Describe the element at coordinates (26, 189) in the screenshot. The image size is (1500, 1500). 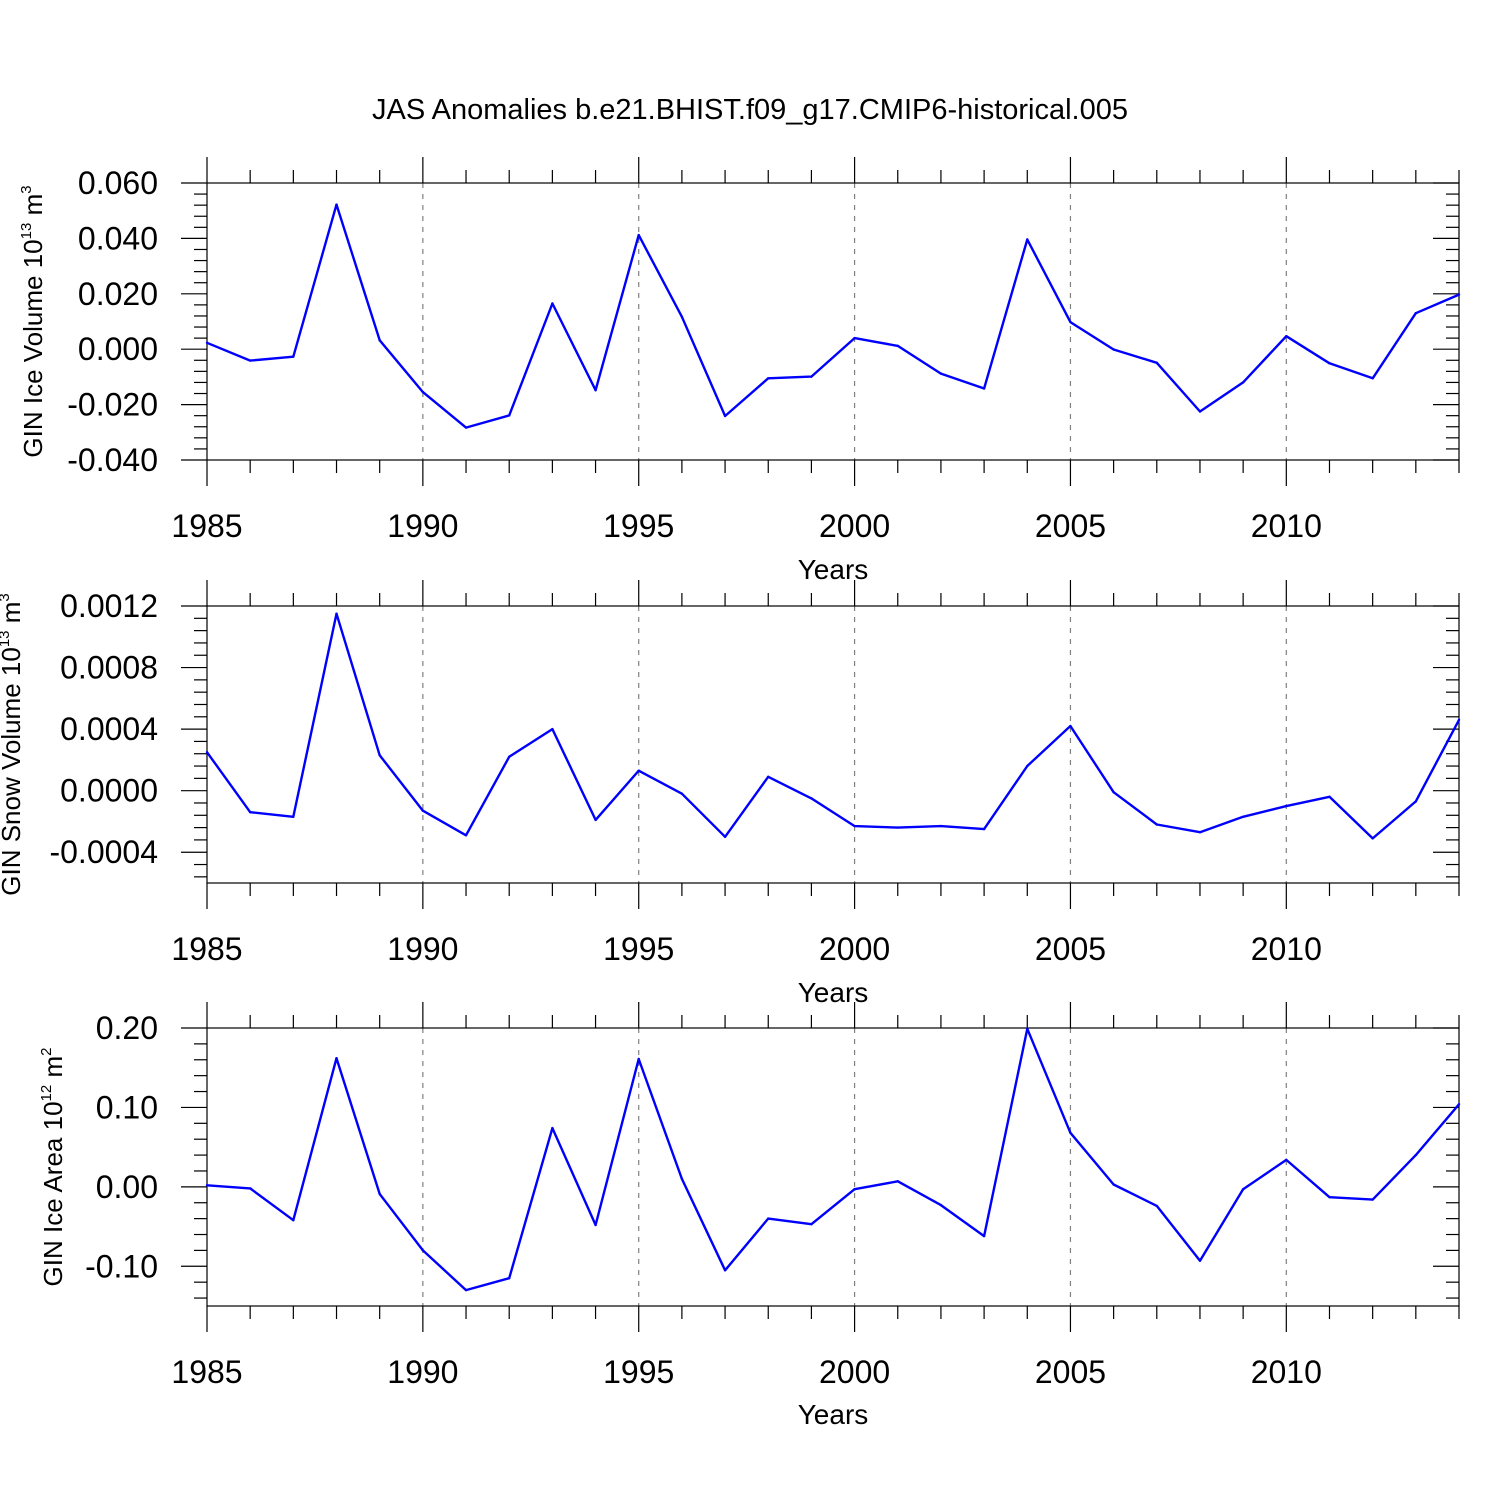
I see `y-axis-title-unit-exponent: 3` at that location.